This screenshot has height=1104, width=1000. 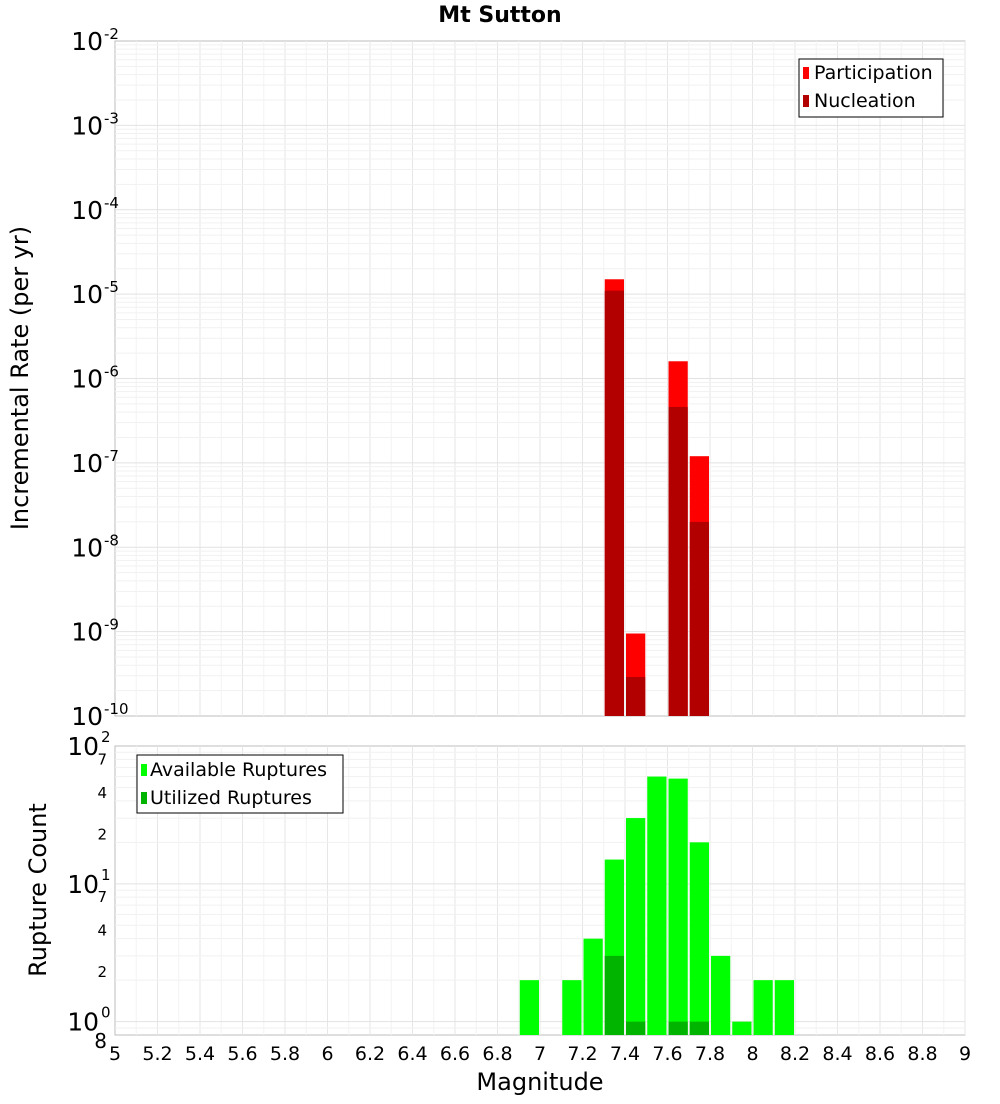 What do you see at coordinates (656, 497) in the screenshot?
I see `top-bars` at bounding box center [656, 497].